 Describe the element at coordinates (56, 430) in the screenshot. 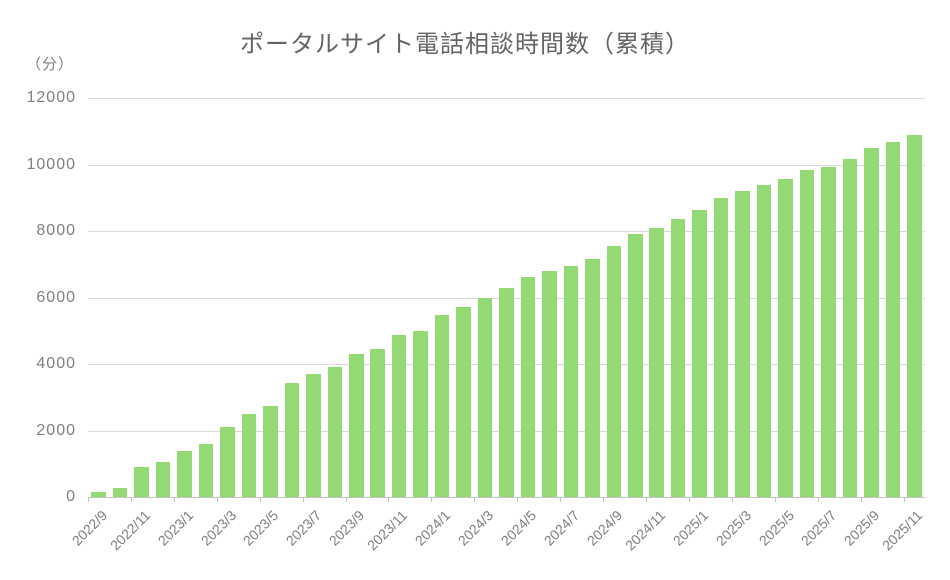

I see `y-axis-label: 2000` at that location.